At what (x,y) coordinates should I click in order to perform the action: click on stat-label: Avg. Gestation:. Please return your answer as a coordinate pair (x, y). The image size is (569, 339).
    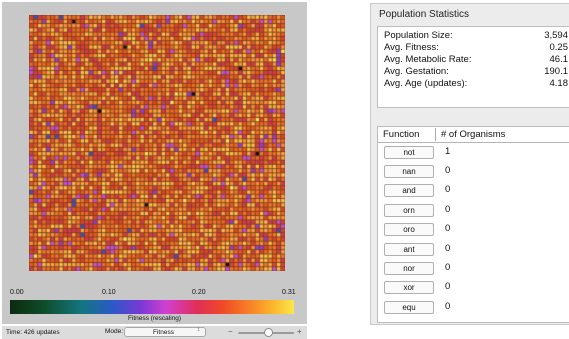
    Looking at the image, I should click on (416, 71).